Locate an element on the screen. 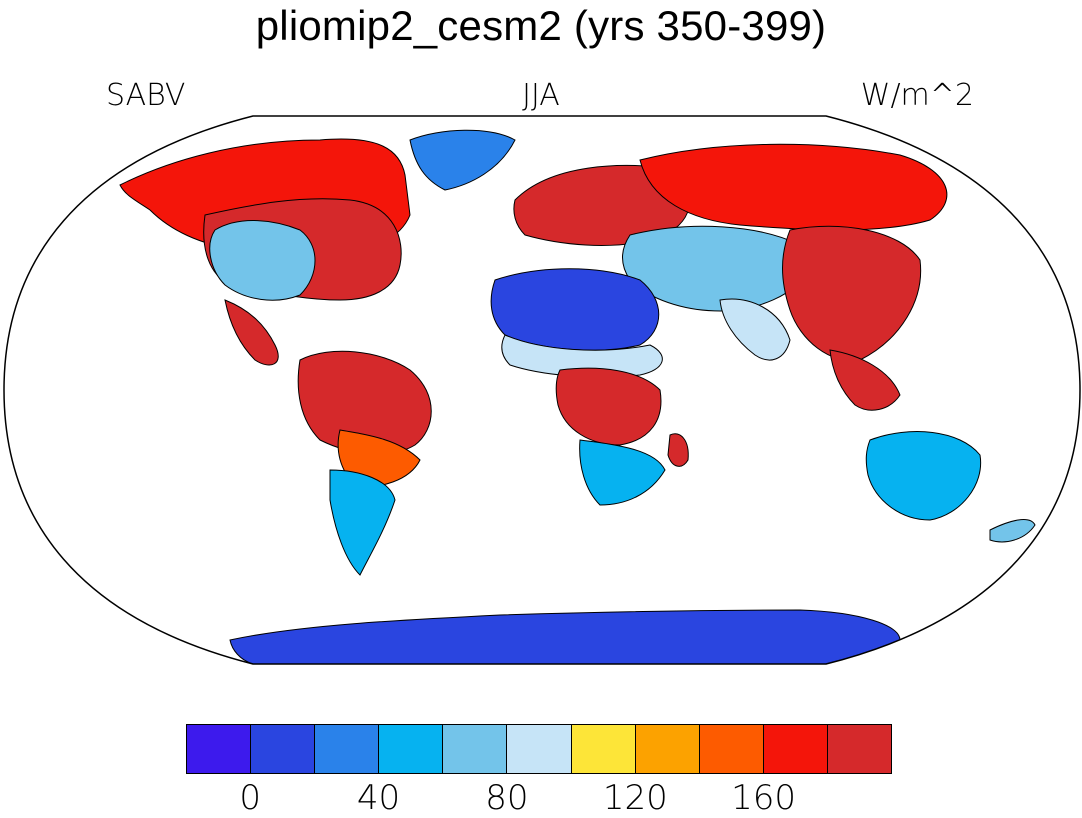 The height and width of the screenshot is (818, 1082). region-sahara is located at coordinates (575, 309).